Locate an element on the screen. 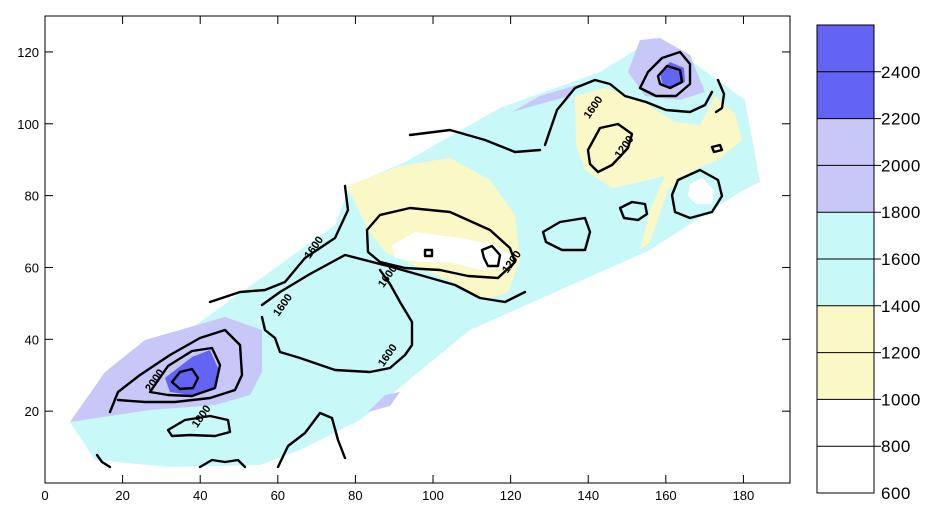 The image size is (949, 505). region-1800-2200-north-edge is located at coordinates (546, 98).